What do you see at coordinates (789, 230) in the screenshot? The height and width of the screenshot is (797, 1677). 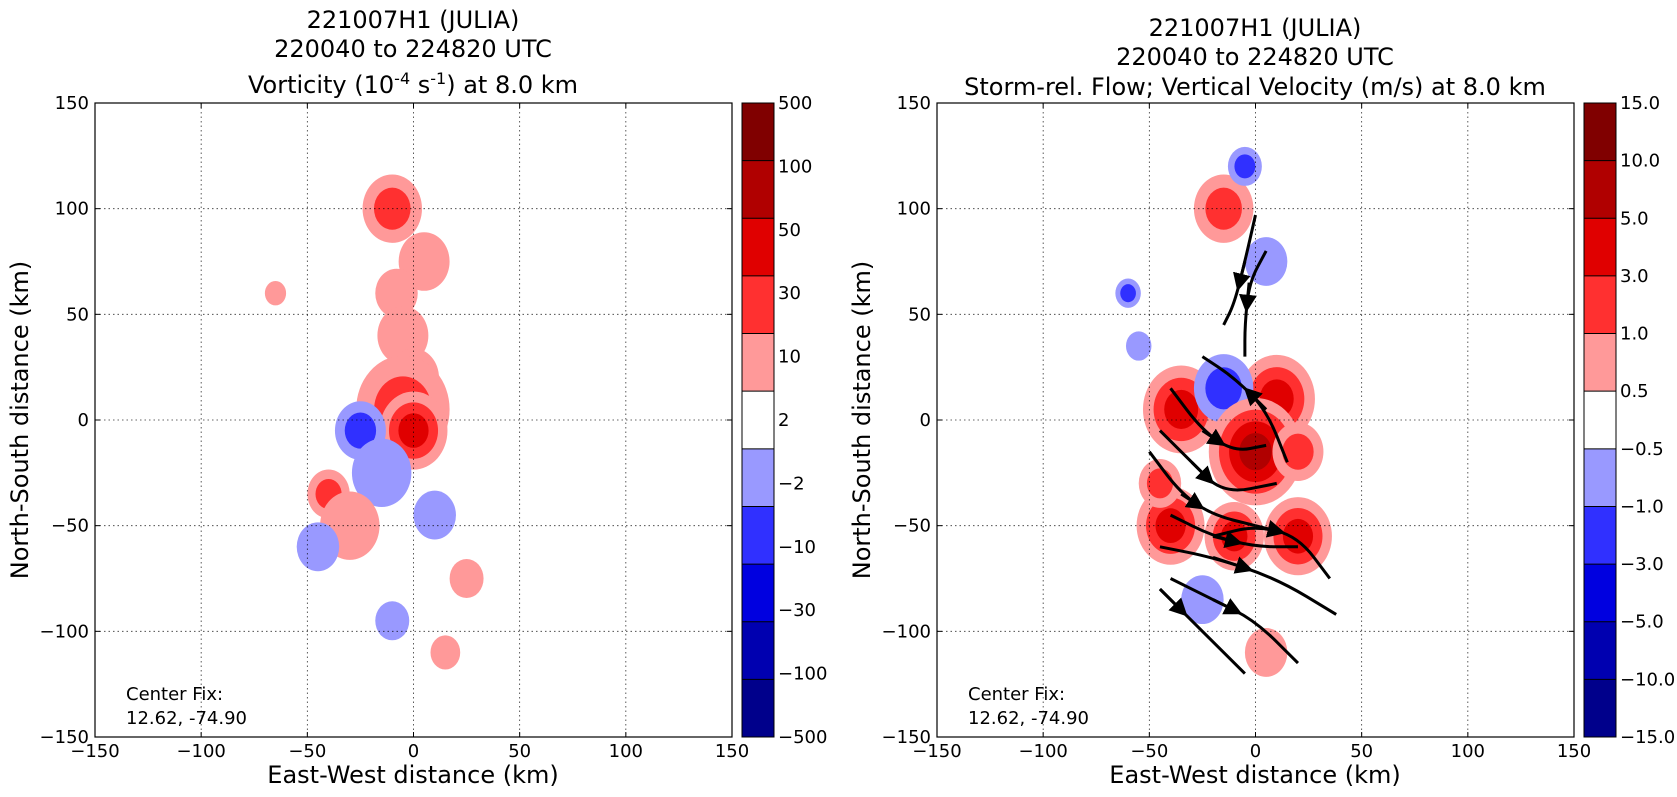 I see `colorbar-tick-label: 50` at bounding box center [789, 230].